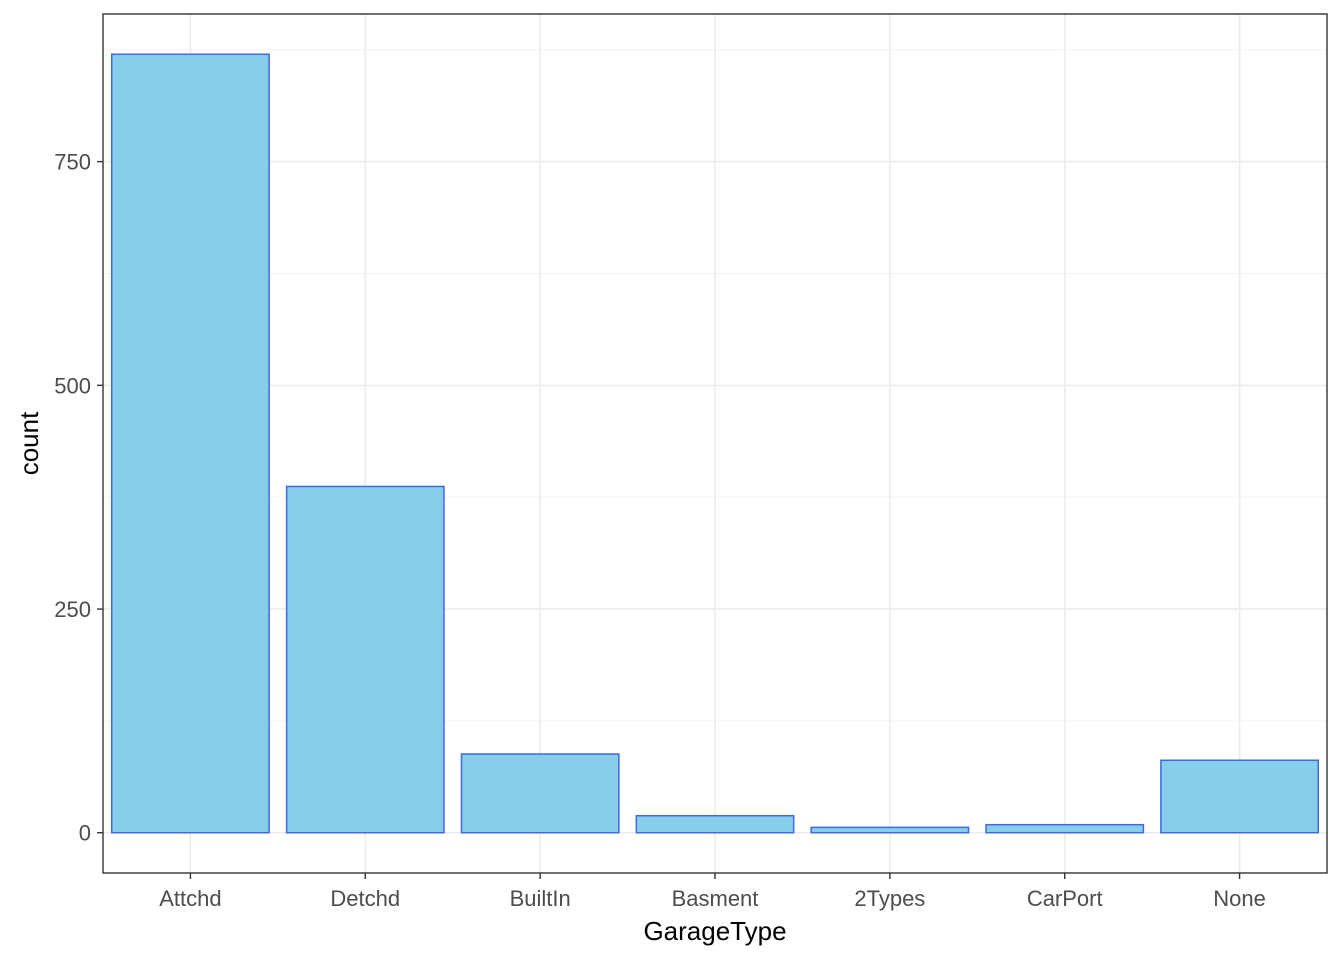 The height and width of the screenshot is (960, 1344). What do you see at coordinates (1065, 898) in the screenshot?
I see `x-tick-label: CarPort` at bounding box center [1065, 898].